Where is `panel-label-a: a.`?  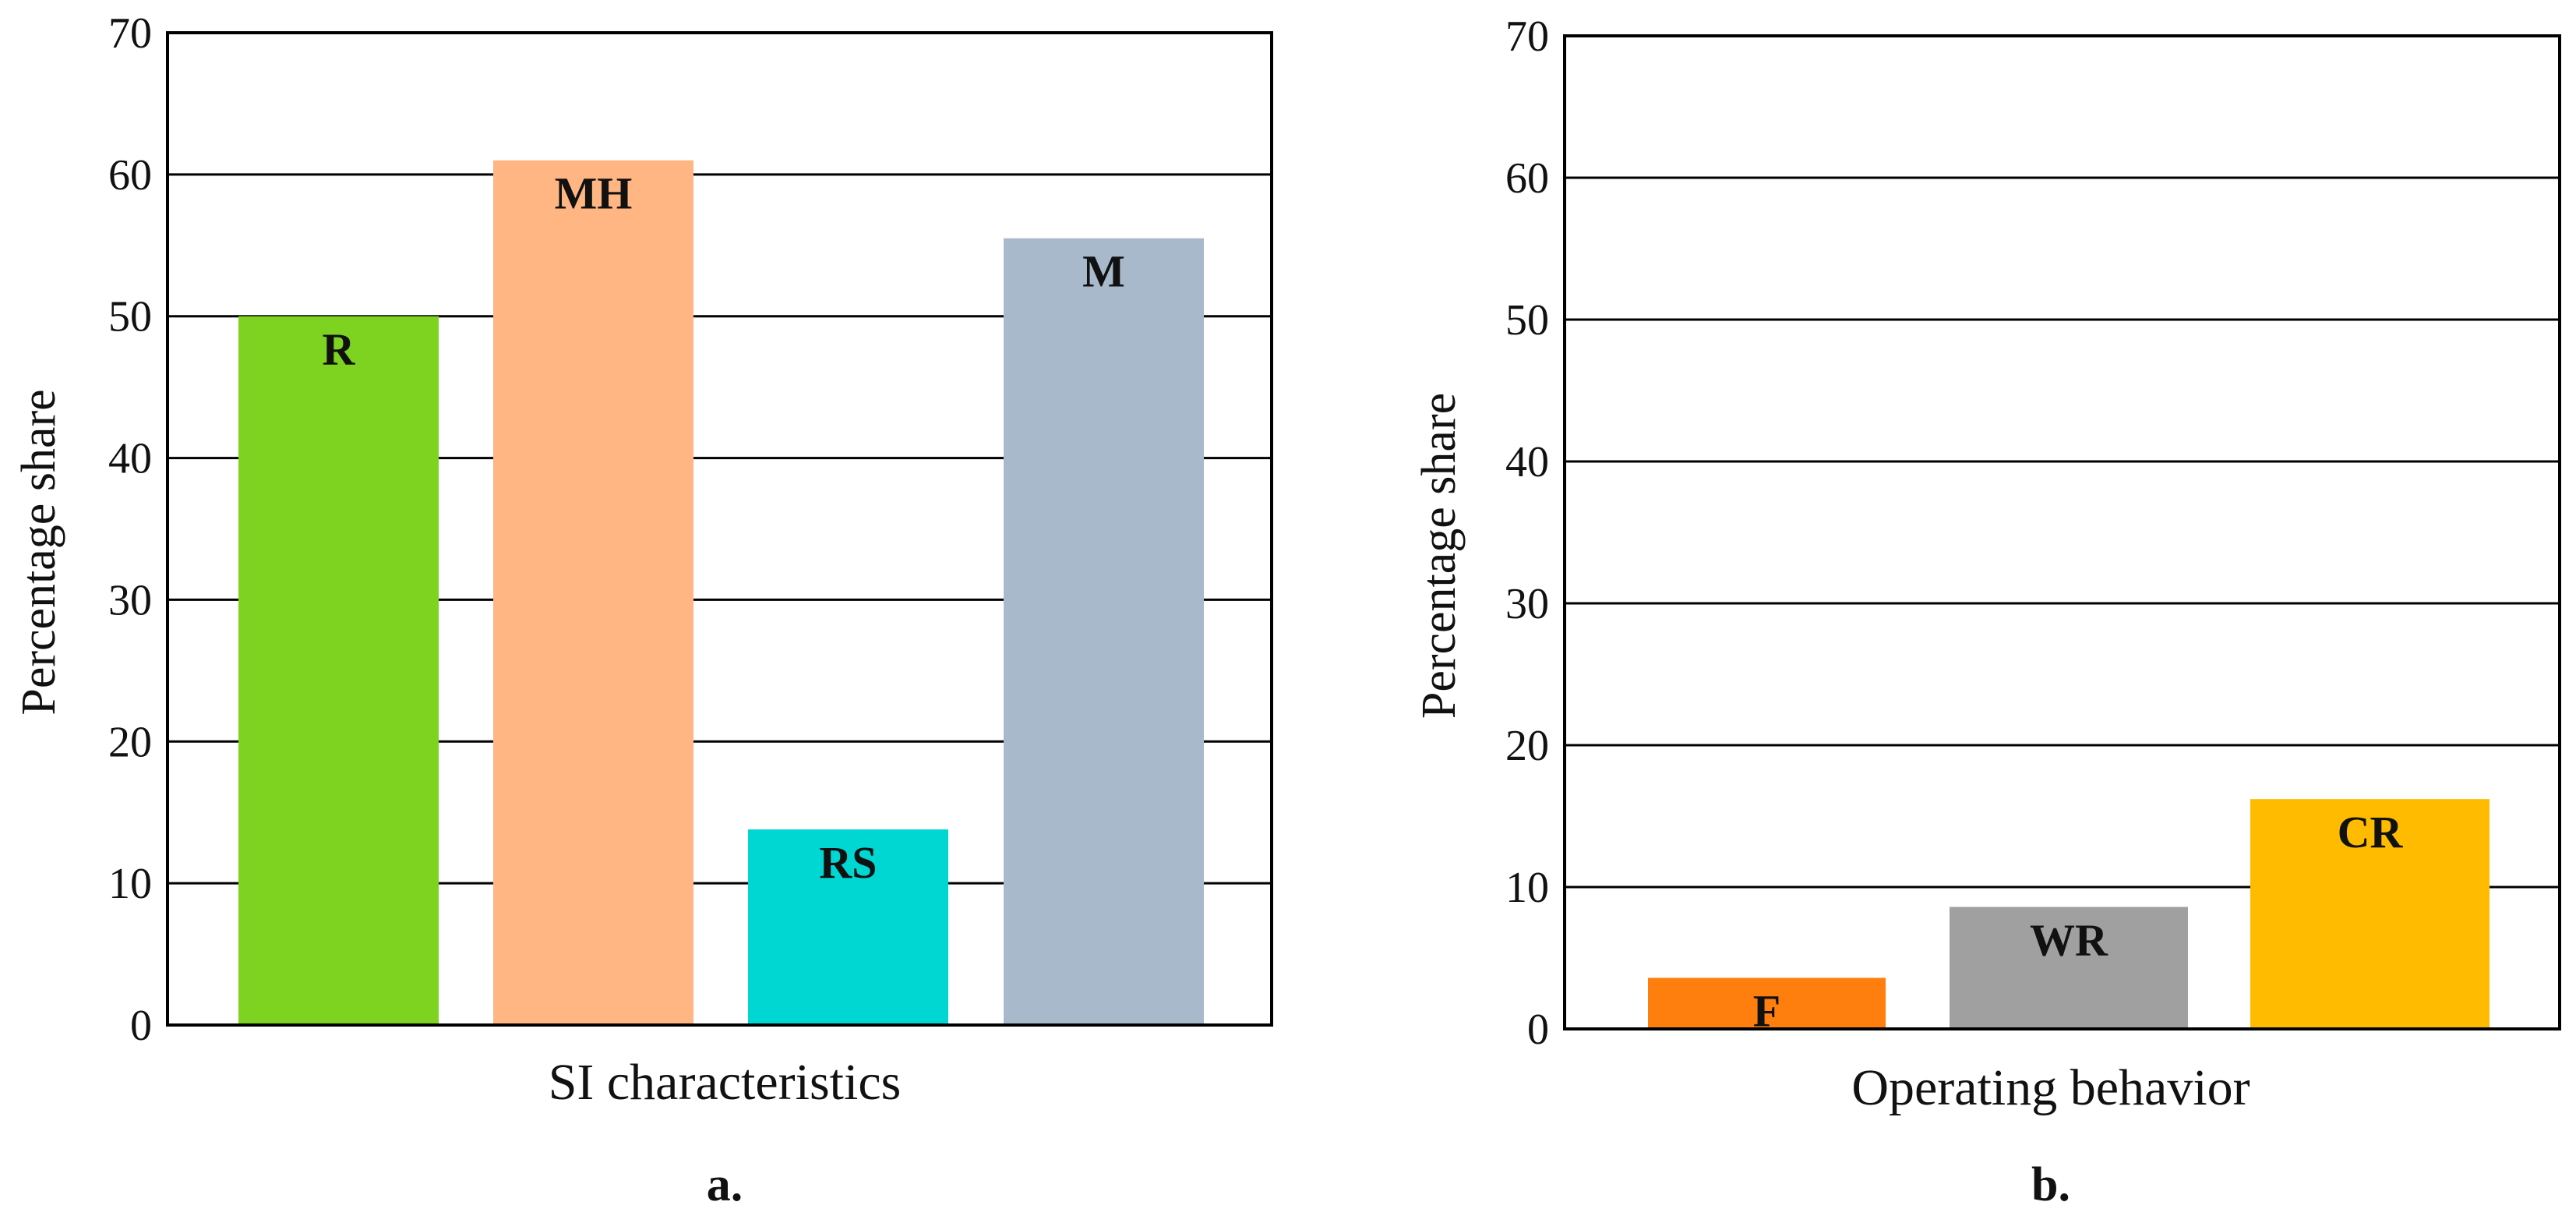
panel-label-a: a. is located at coordinates (725, 1184).